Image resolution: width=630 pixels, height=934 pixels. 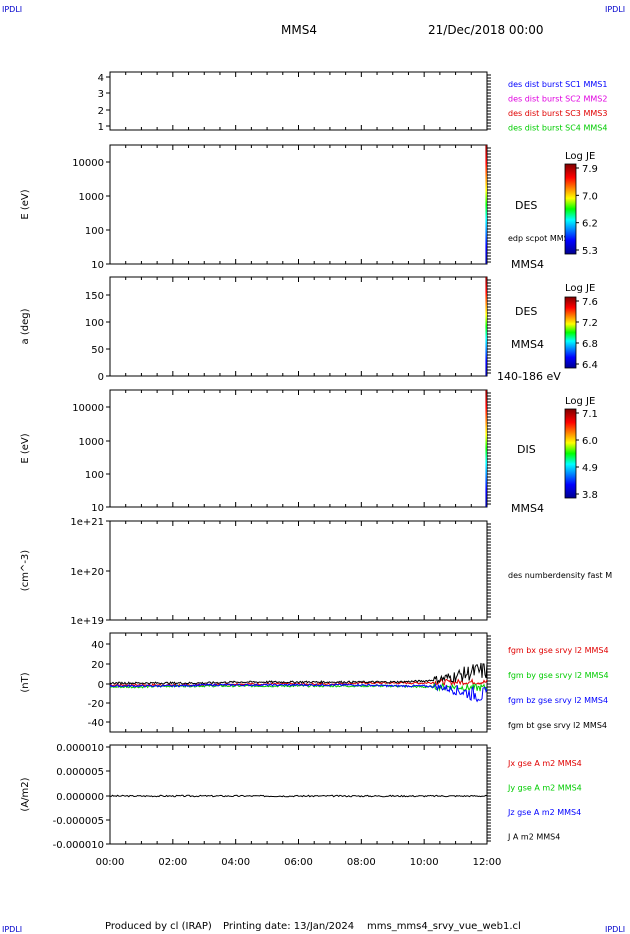 What do you see at coordinates (299, 30) in the screenshot?
I see `spacecraft-title: MMS4` at bounding box center [299, 30].